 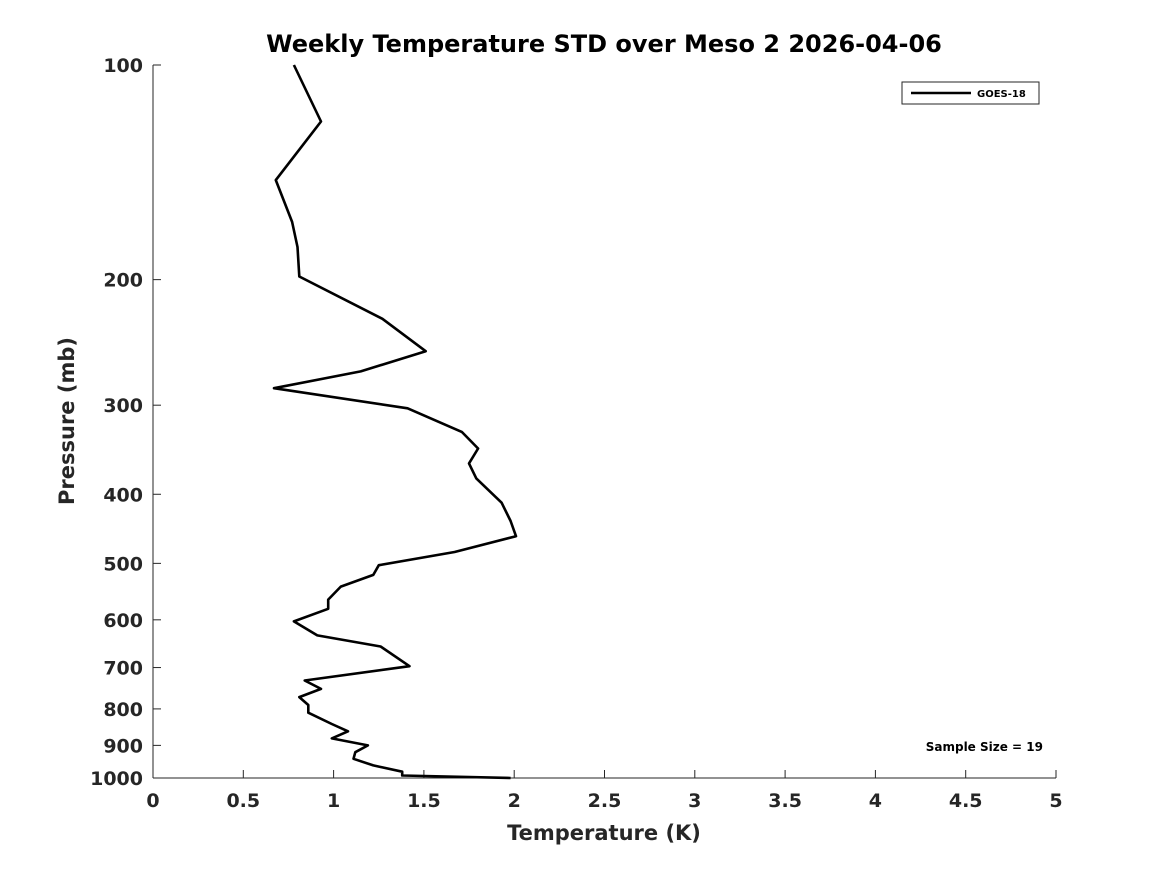 I want to click on y-tick-label: 700, so click(x=123, y=669).